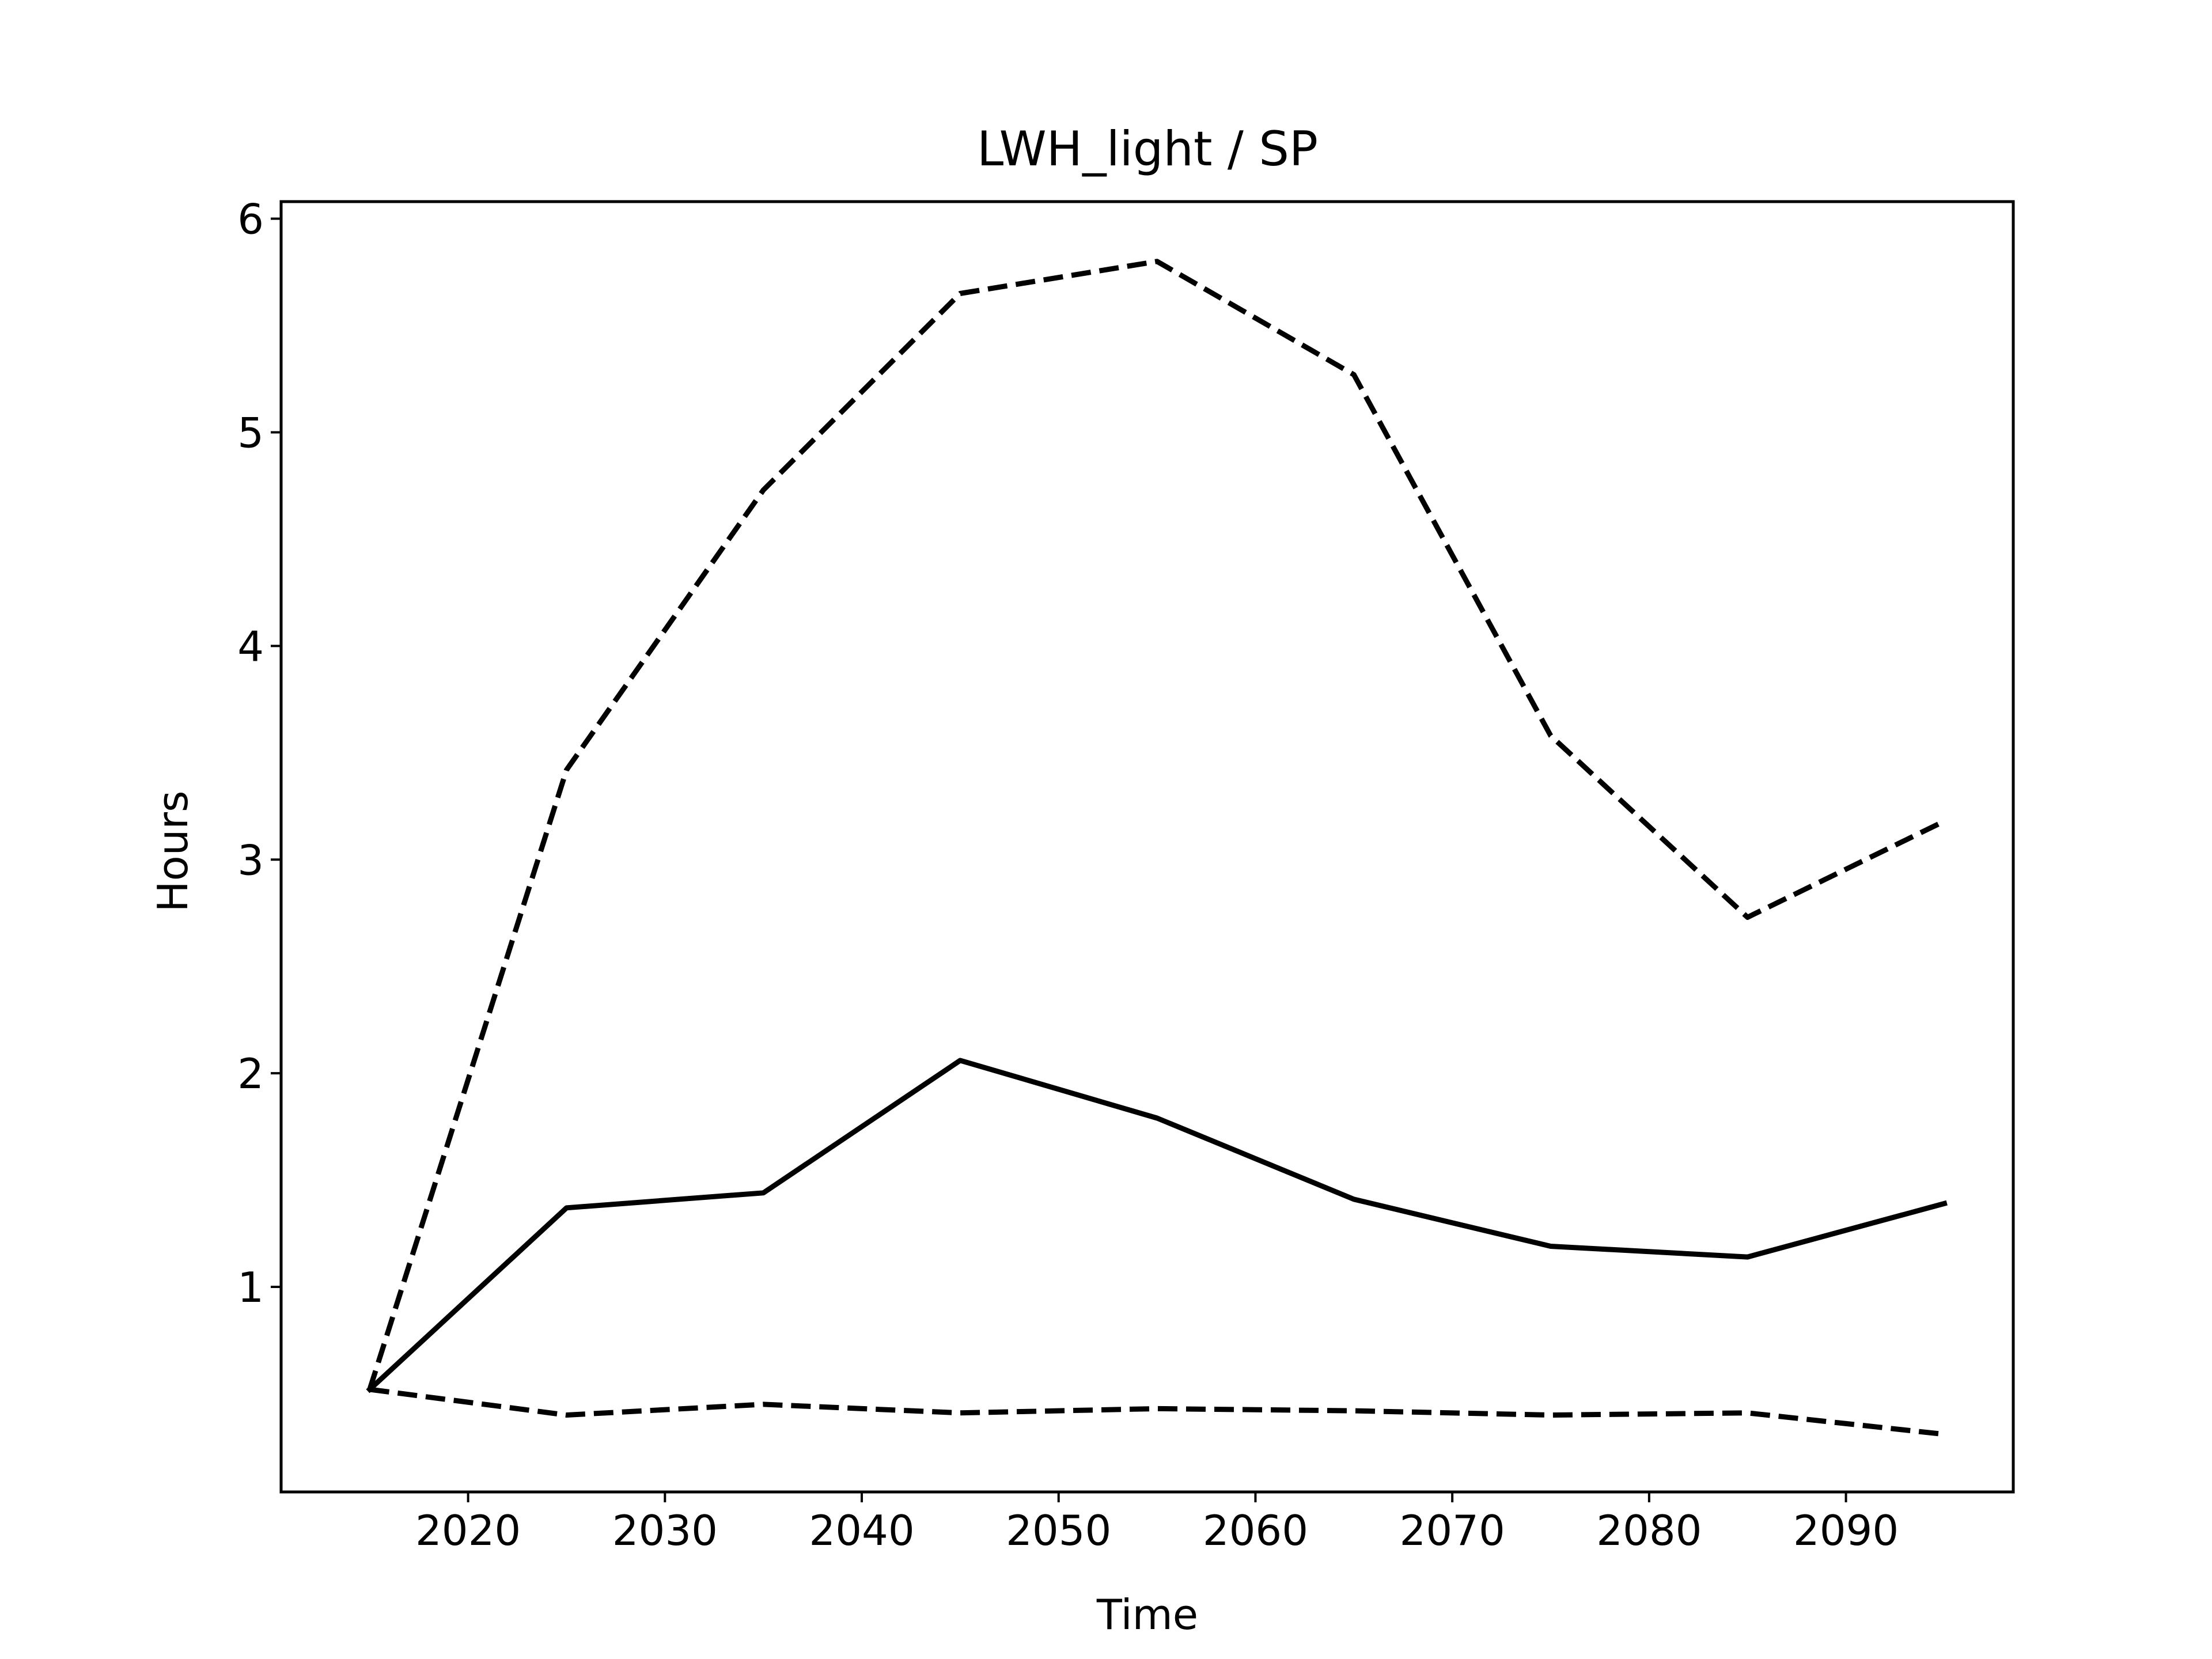 This screenshot has height=1659, width=2212. I want to click on x-axis: 2020 2030 2040 2050 2060 2070 2080 2090, so click(1157, 1523).